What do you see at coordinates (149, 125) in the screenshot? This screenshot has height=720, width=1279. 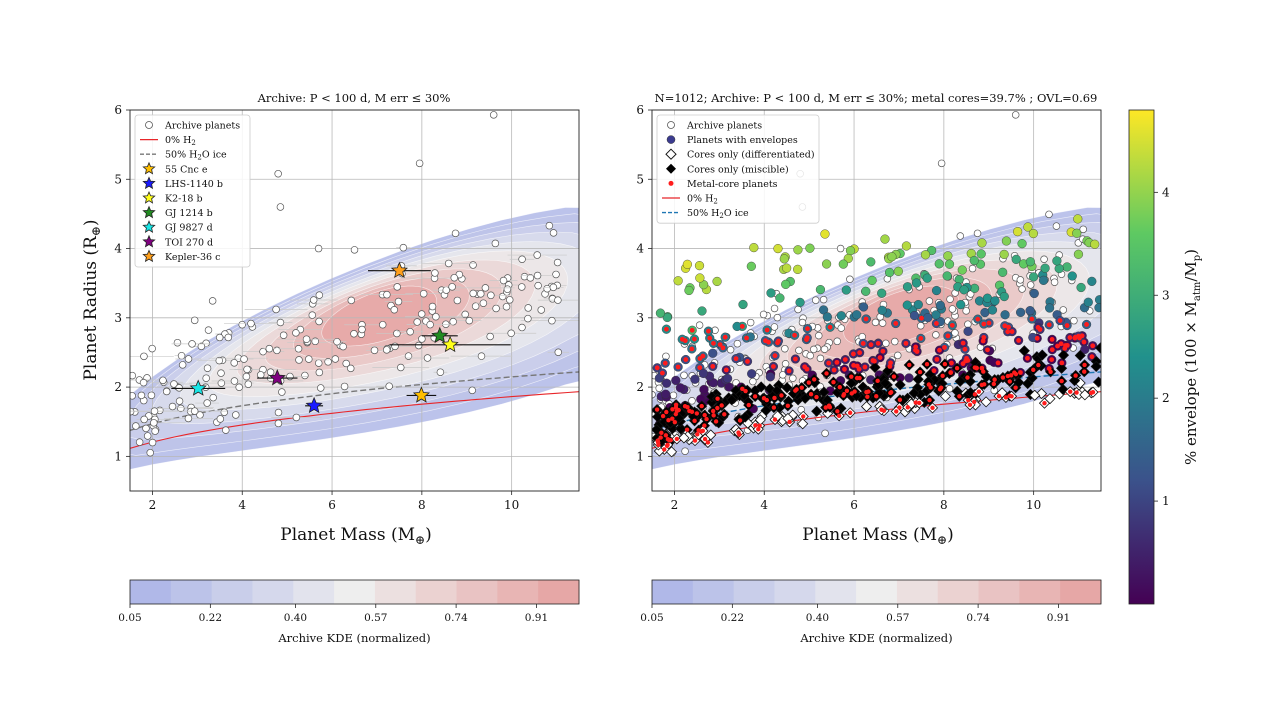 I see `legend-marker-archive` at bounding box center [149, 125].